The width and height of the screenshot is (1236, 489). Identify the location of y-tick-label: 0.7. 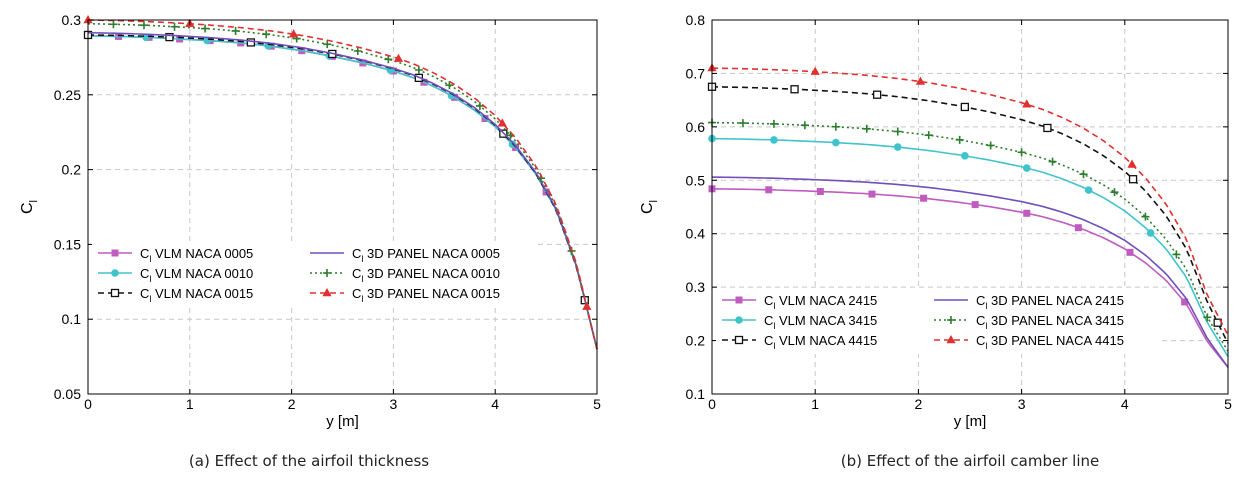
(696, 73).